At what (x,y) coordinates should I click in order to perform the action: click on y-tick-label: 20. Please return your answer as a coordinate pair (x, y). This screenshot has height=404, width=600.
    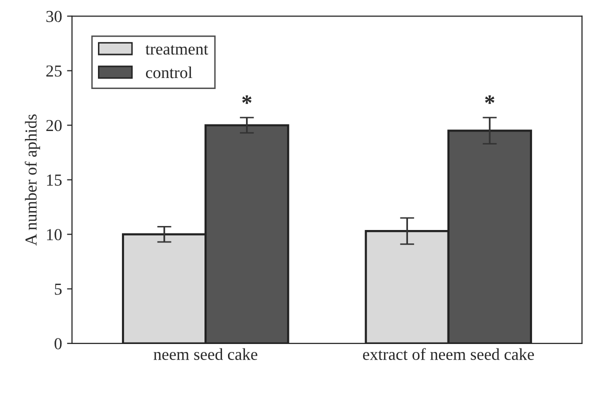
    Looking at the image, I should click on (54, 126).